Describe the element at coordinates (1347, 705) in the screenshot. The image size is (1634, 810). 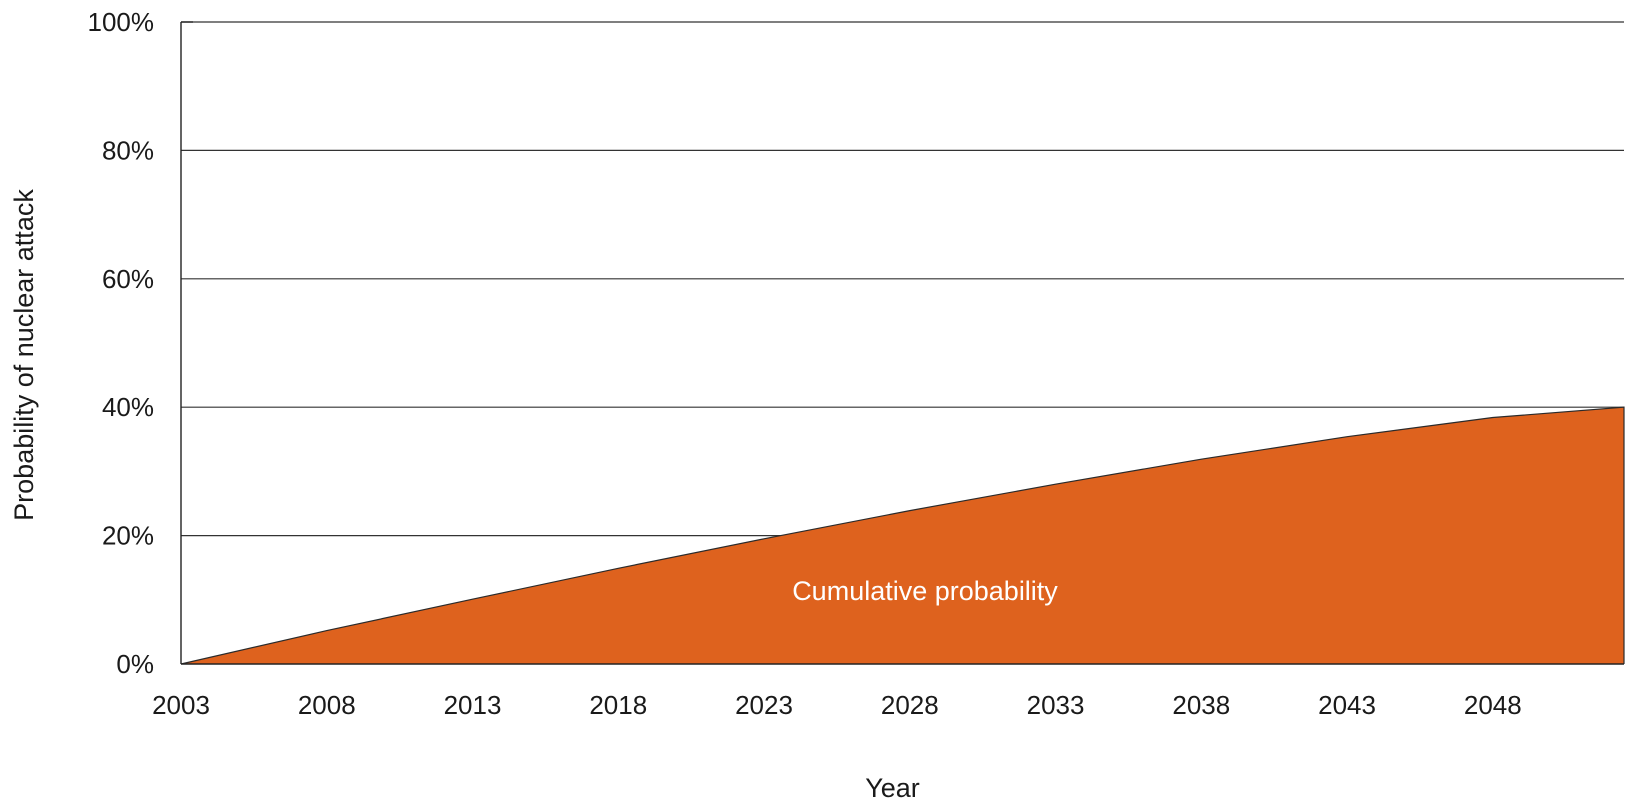
I see `x-tick-label: 2043` at that location.